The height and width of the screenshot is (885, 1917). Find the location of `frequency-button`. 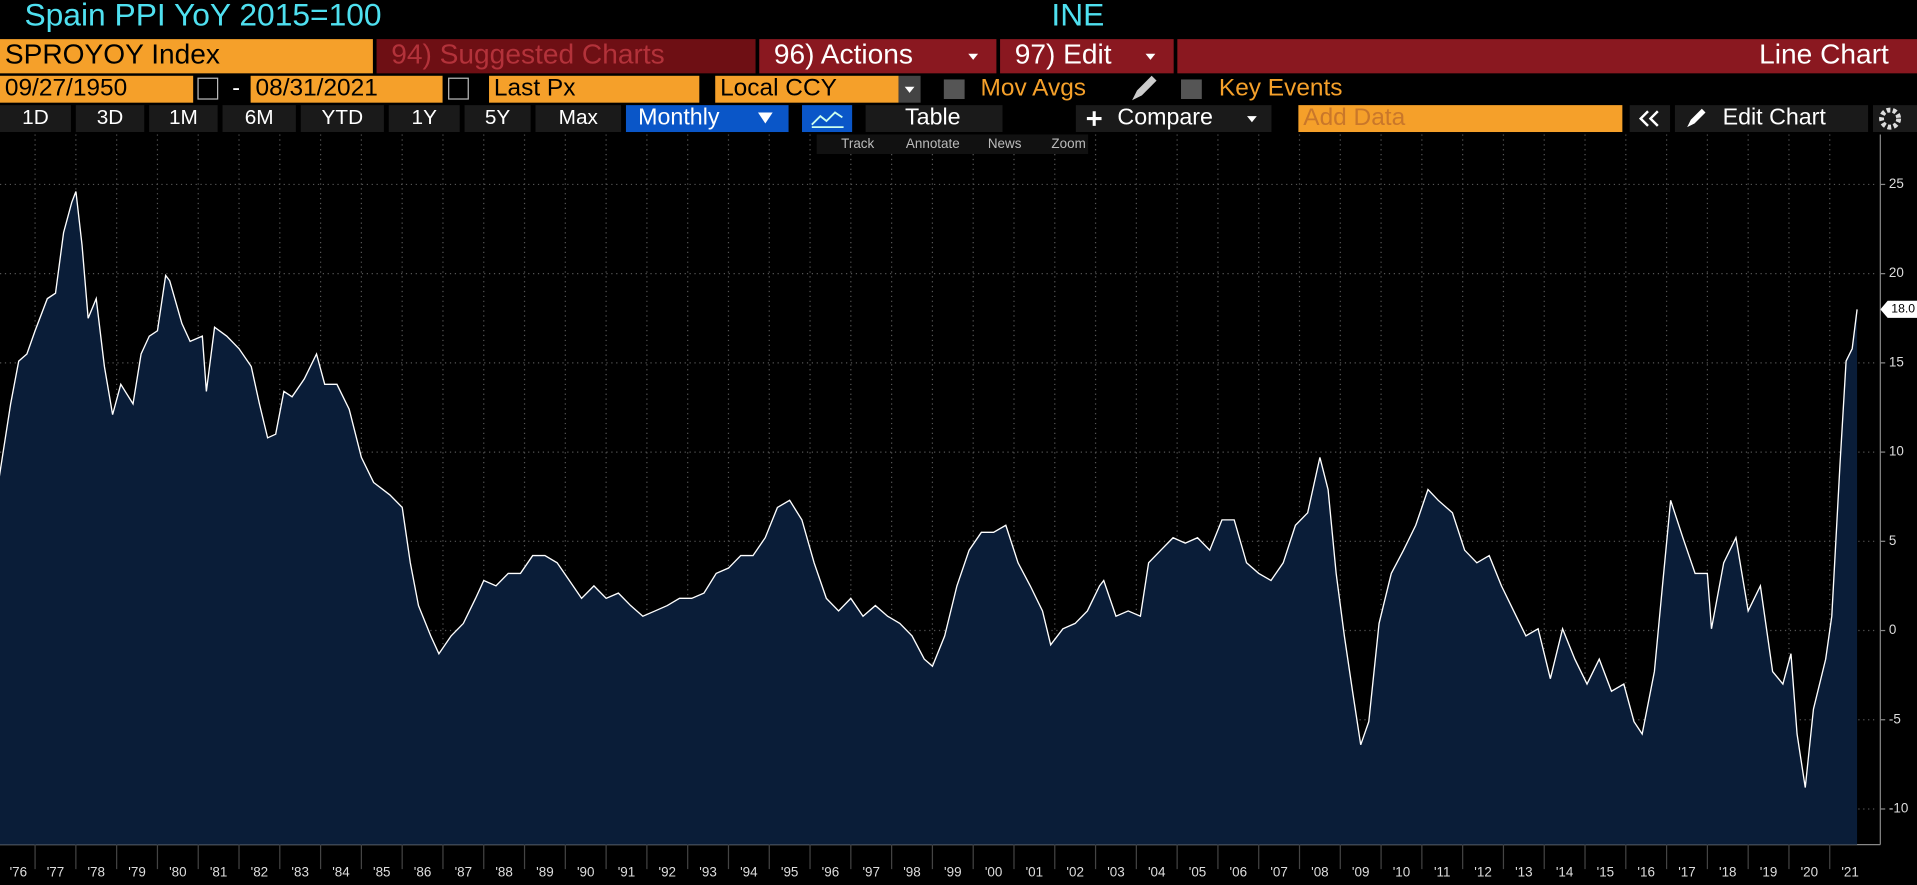

frequency-button is located at coordinates (707, 119).